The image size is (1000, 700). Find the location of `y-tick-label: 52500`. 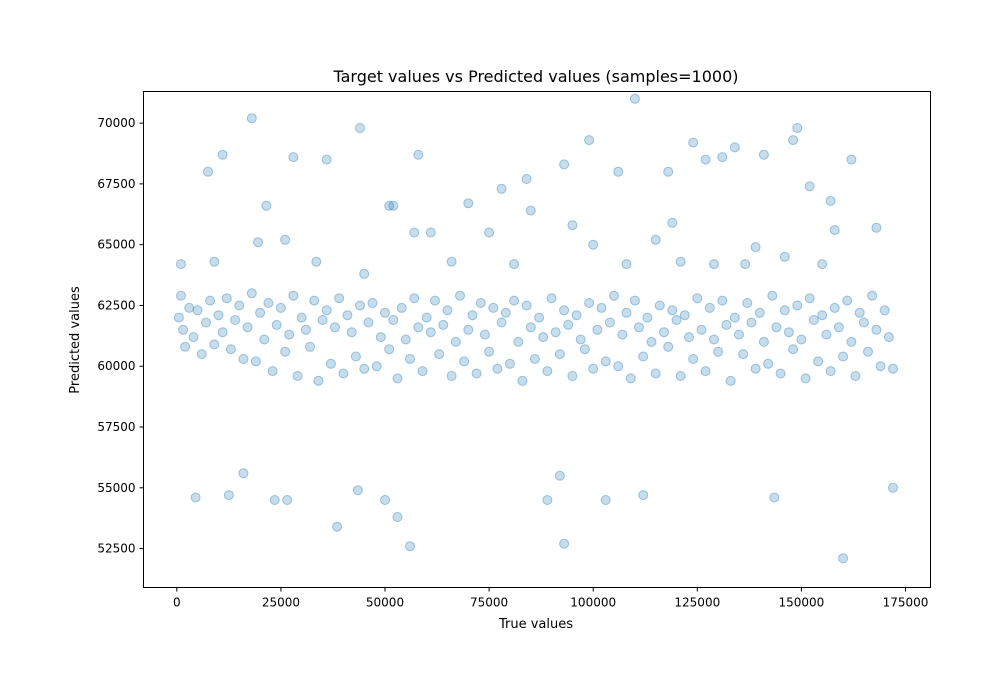

y-tick-label: 52500 is located at coordinates (116, 549).